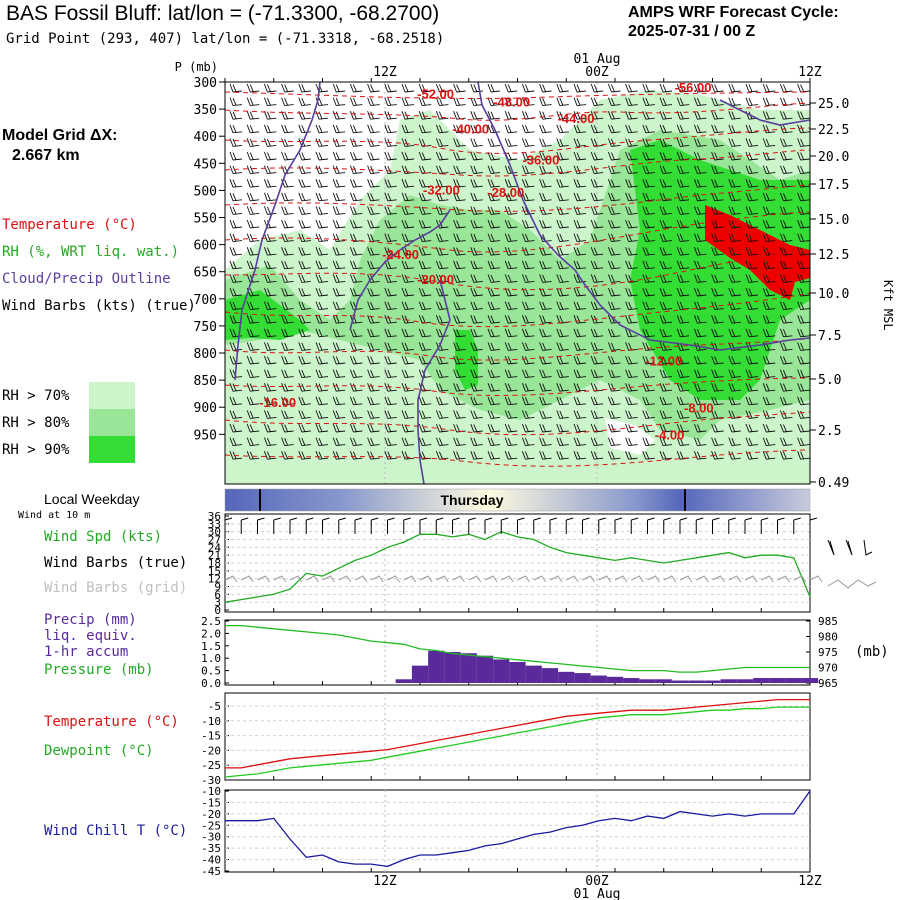 The width and height of the screenshot is (900, 900). What do you see at coordinates (505, 192) in the screenshot?
I see `temperature-contour-label: -28.00` at bounding box center [505, 192].